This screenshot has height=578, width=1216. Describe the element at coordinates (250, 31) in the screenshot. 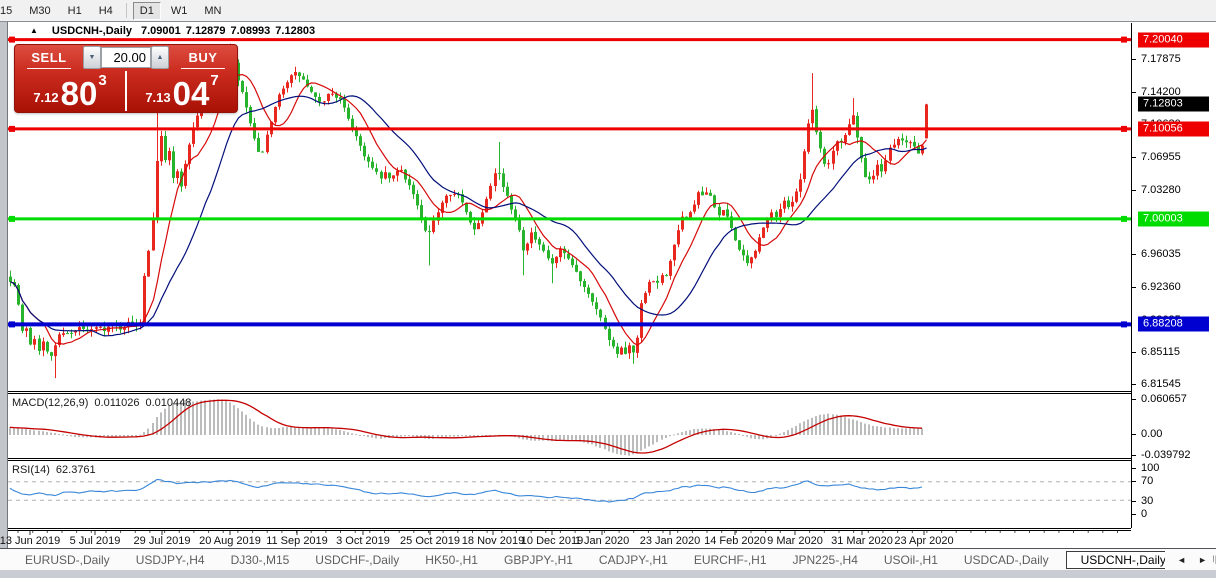

I see `ohlc-low: 7.08993` at that location.